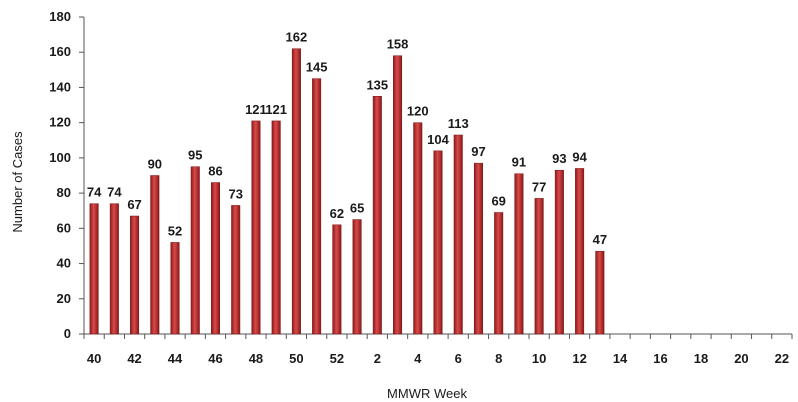 This screenshot has width=798, height=402. What do you see at coordinates (64, 192) in the screenshot?
I see `y-tick-label: 80` at bounding box center [64, 192].